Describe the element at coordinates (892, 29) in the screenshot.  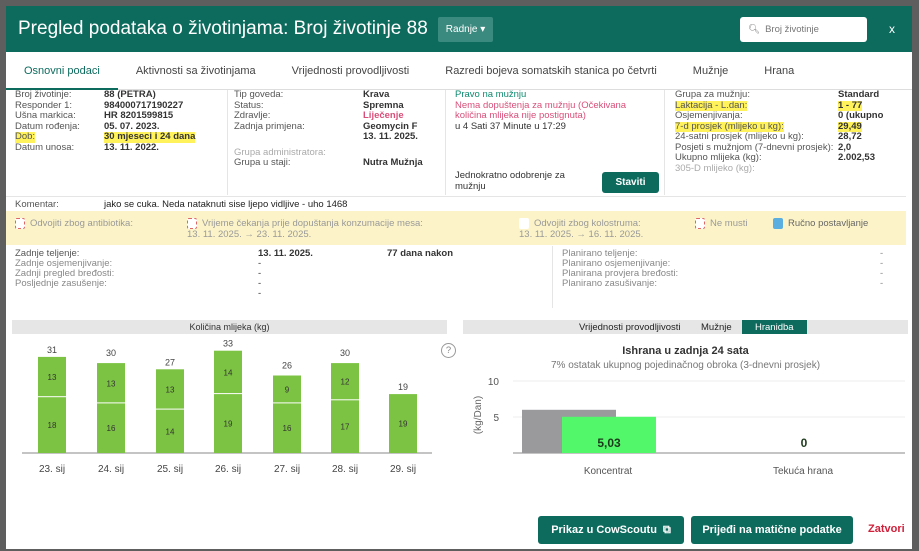
I see `close-icon: x` at that location.